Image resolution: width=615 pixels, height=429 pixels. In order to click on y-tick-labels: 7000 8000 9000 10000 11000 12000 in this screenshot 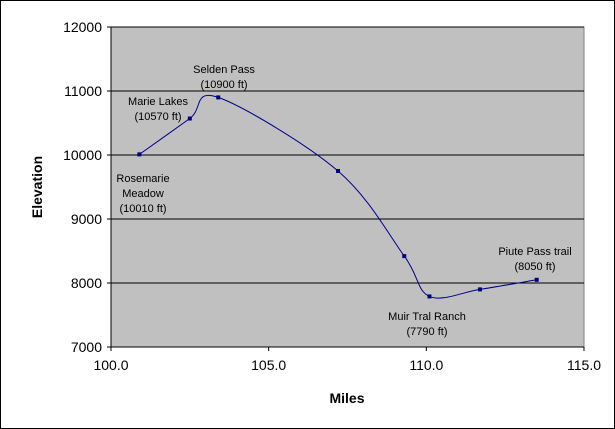, I will do `click(82, 187)`.